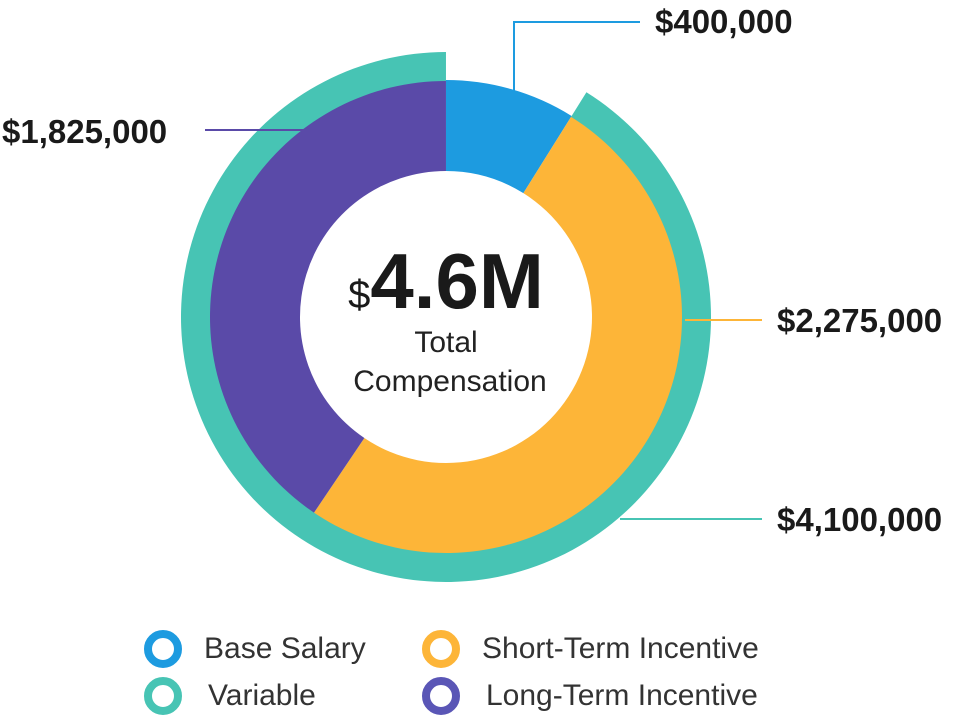  What do you see at coordinates (859, 320) in the screenshot?
I see `label-short-term: $2,275,000` at bounding box center [859, 320].